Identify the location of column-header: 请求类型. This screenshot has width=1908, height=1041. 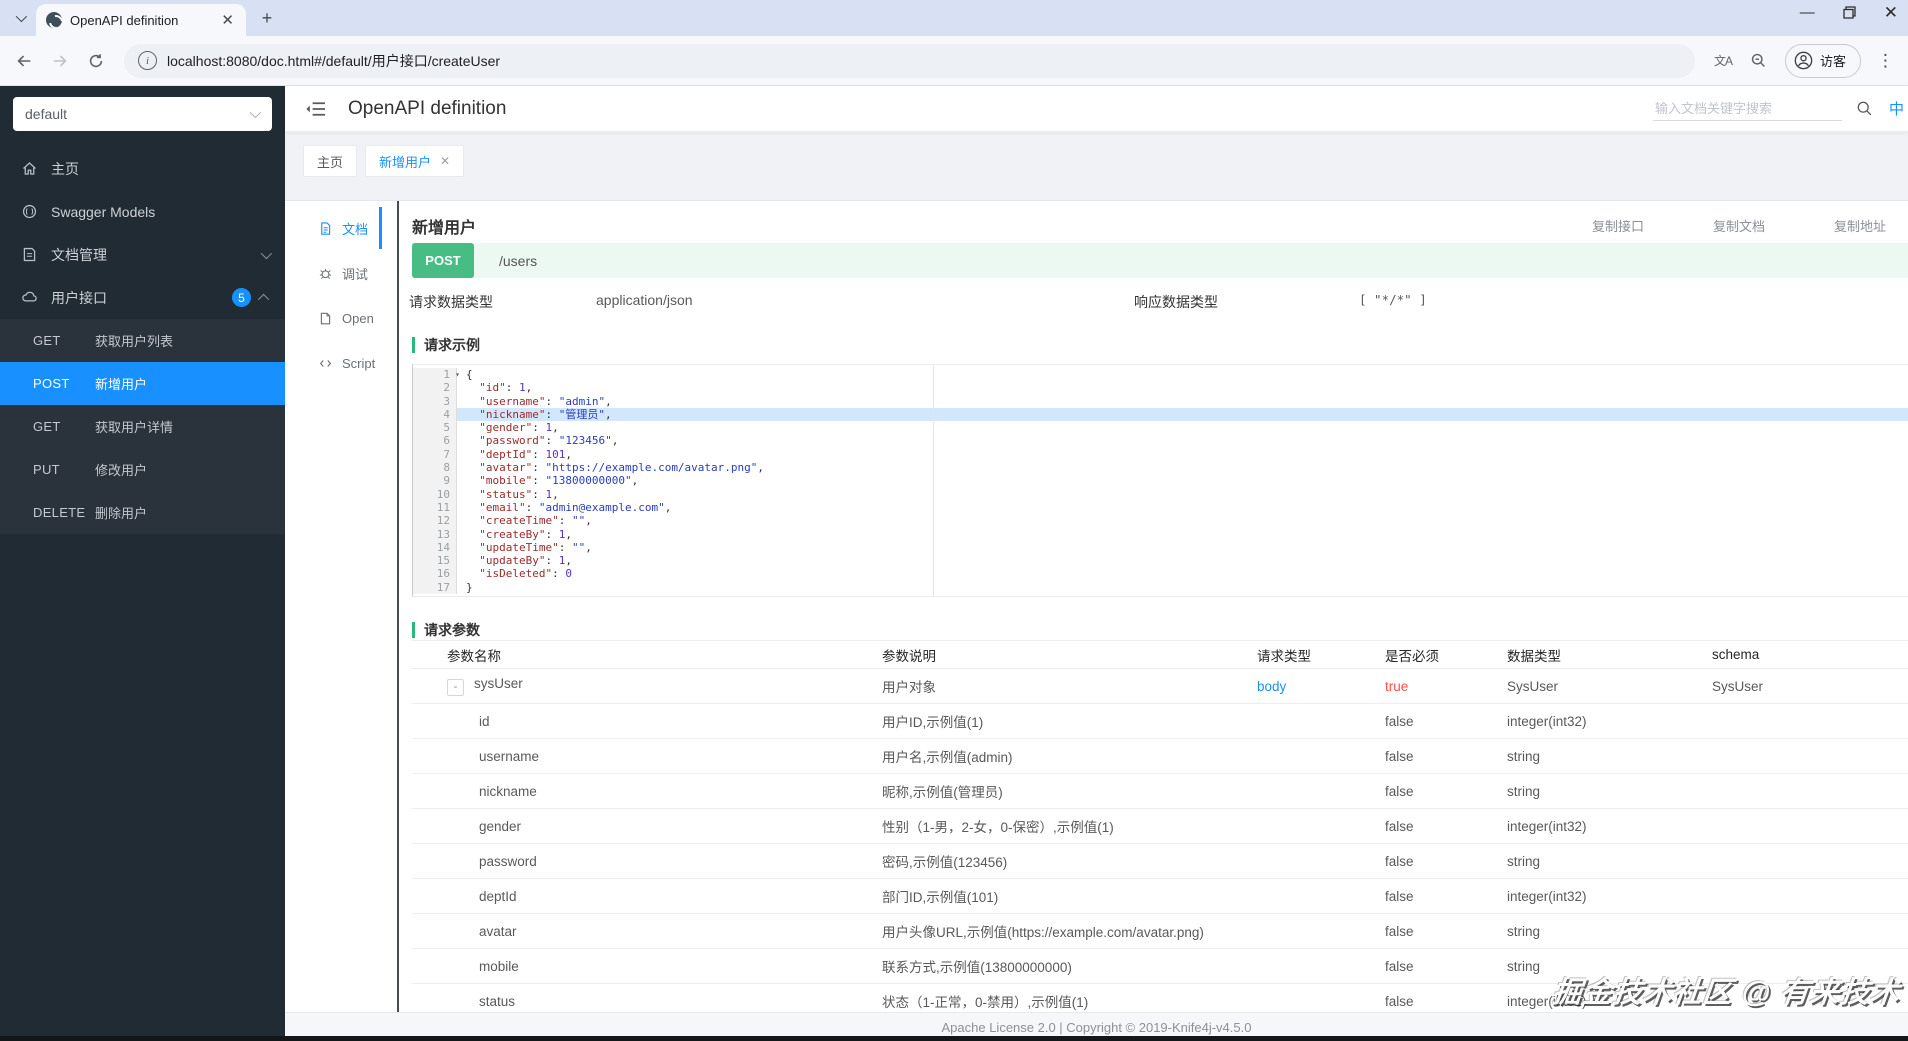
(1286, 655).